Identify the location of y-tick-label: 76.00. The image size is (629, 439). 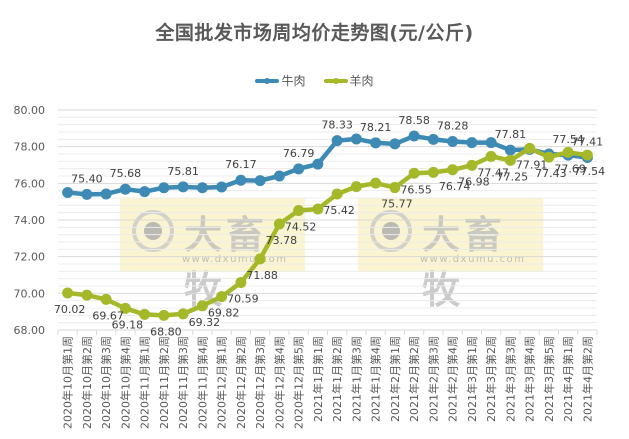
(30, 183).